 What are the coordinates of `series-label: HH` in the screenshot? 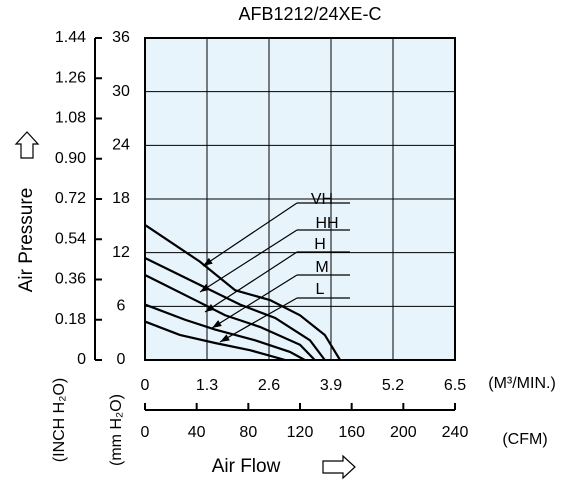 It's located at (326, 223).